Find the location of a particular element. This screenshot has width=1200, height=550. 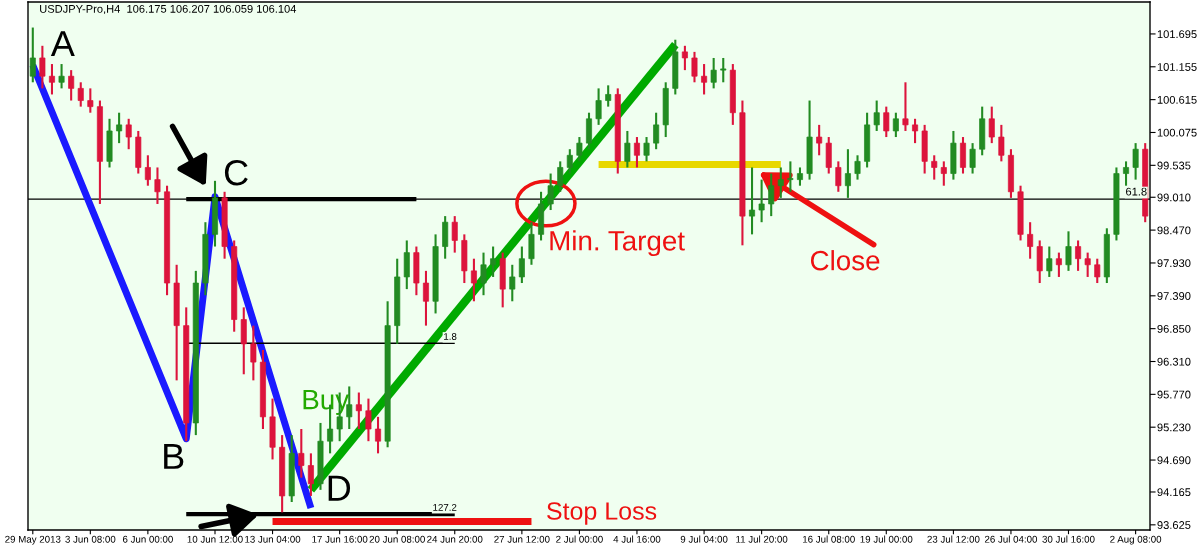

y-tick-label: 97.390 is located at coordinates (1174, 296).